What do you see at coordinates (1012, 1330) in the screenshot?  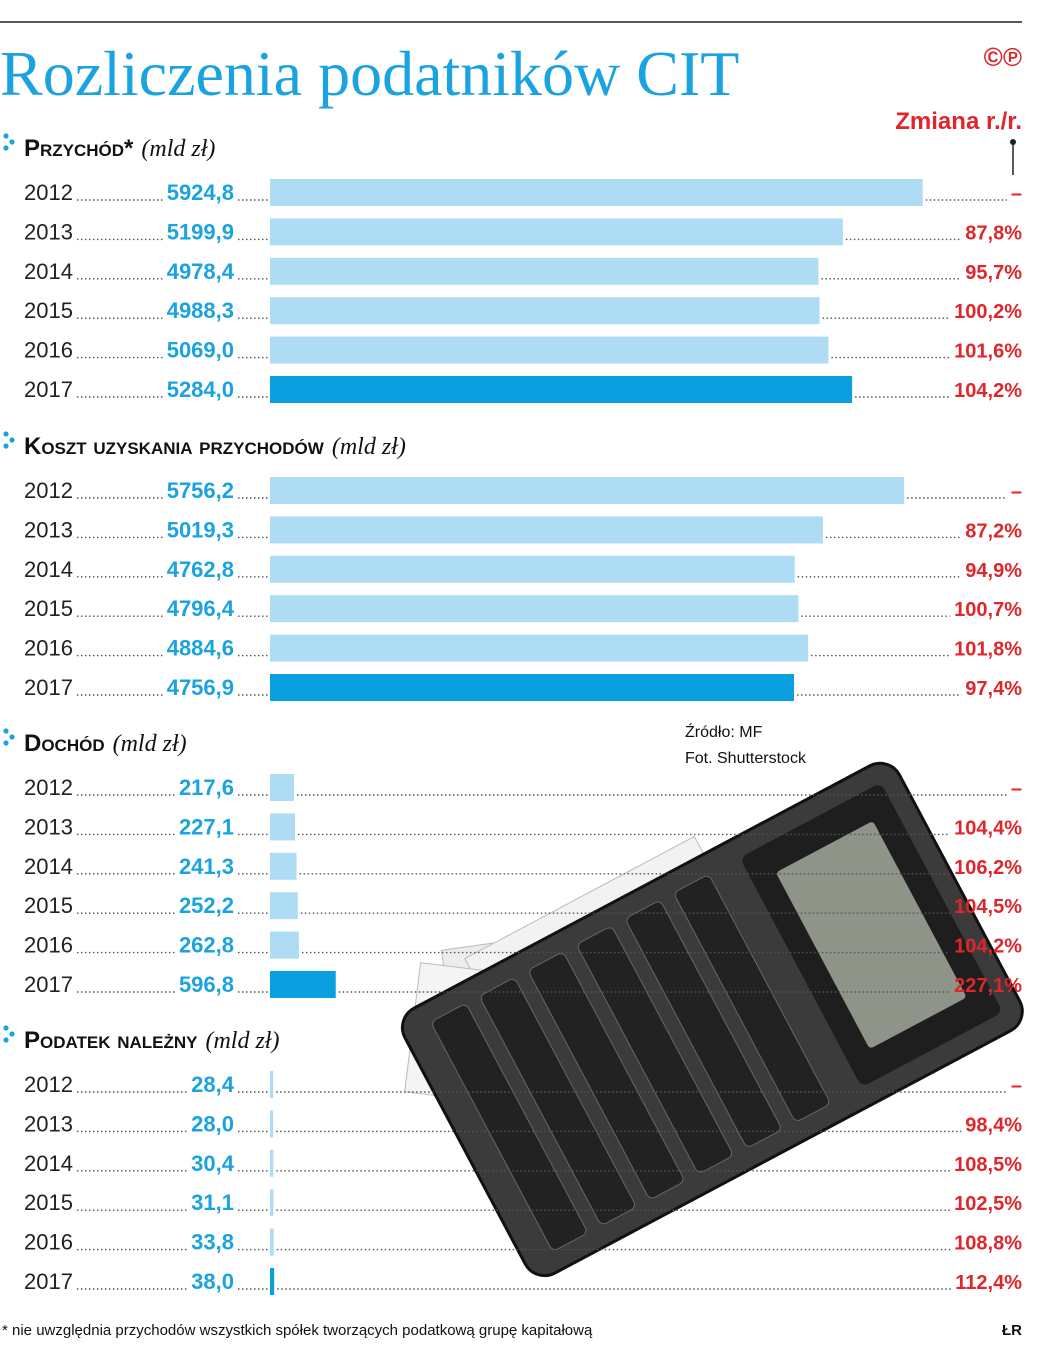 I see `credit: ŁR` at bounding box center [1012, 1330].